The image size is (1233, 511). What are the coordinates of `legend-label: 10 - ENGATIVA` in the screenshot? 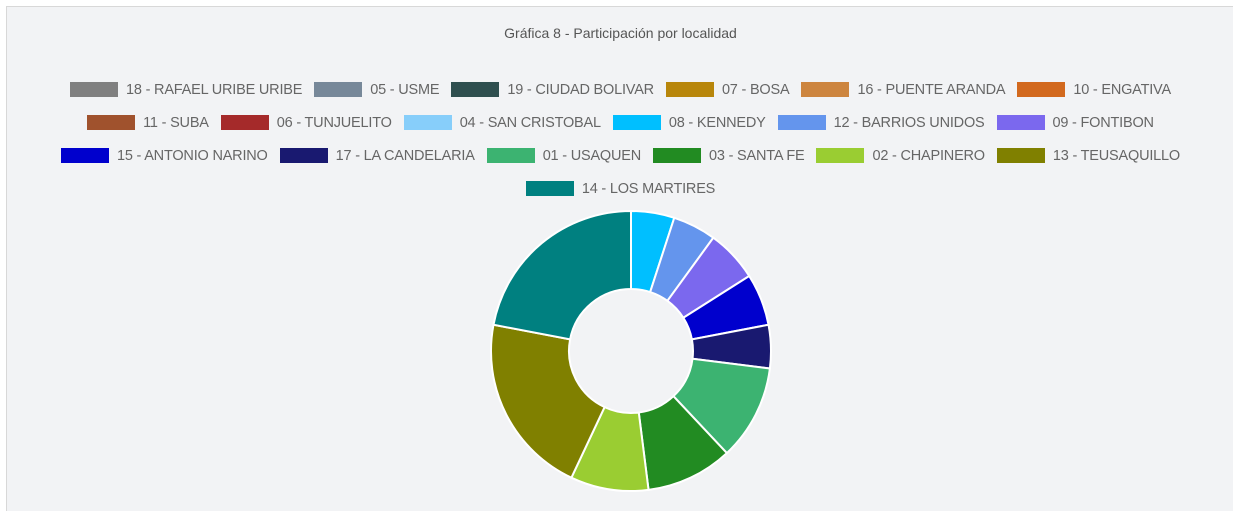 It's located at (1122, 89).